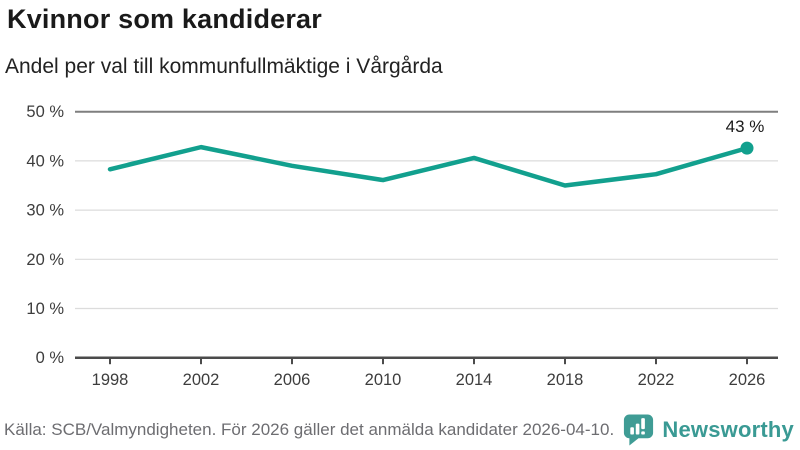  What do you see at coordinates (50, 358) in the screenshot?
I see `y-tick-label: 0 %` at bounding box center [50, 358].